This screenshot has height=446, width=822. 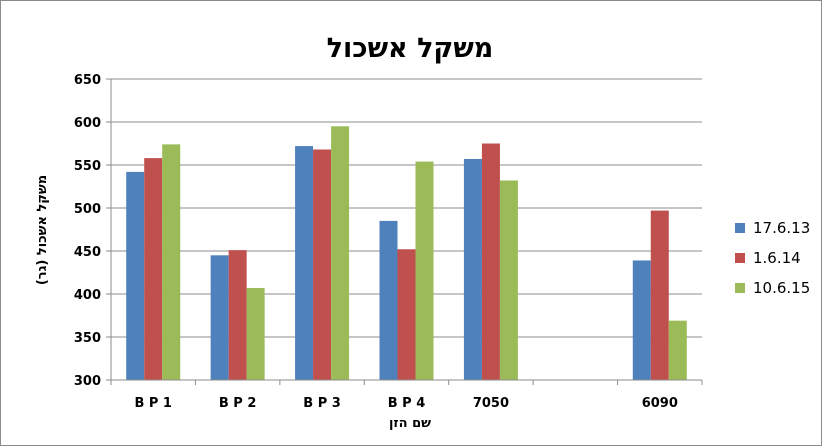 What do you see at coordinates (410, 48) in the screenshot?
I see `chart-title: משקל אשכול` at bounding box center [410, 48].